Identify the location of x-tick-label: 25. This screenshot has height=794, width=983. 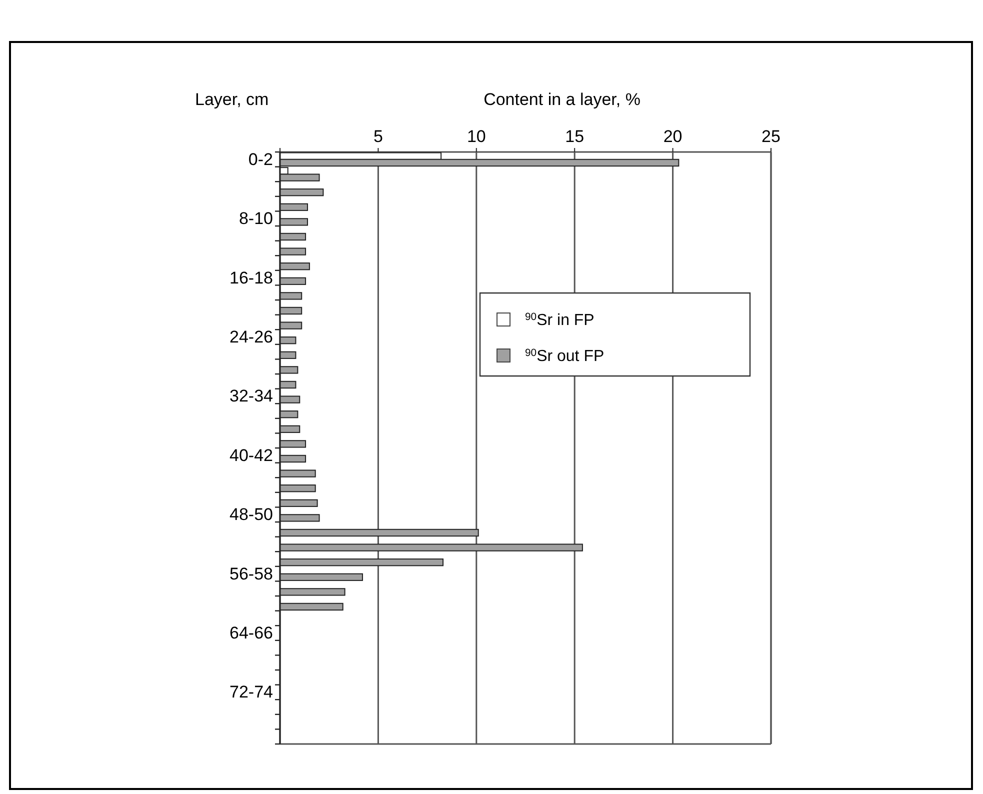
(771, 136).